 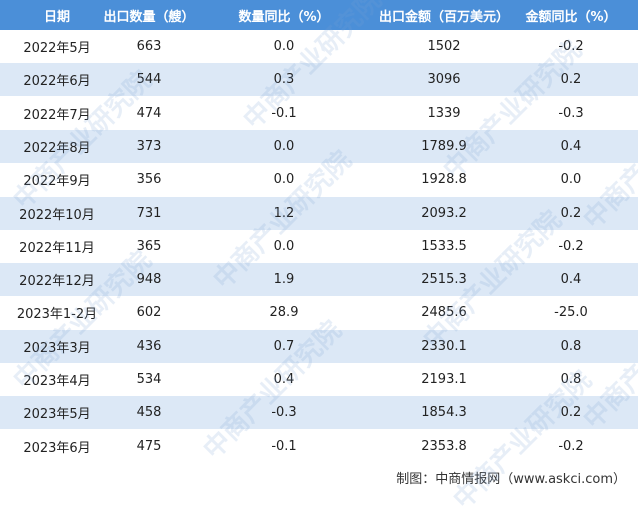 What do you see at coordinates (57, 381) in the screenshot?
I see `table-cell: 2023年4月` at bounding box center [57, 381].